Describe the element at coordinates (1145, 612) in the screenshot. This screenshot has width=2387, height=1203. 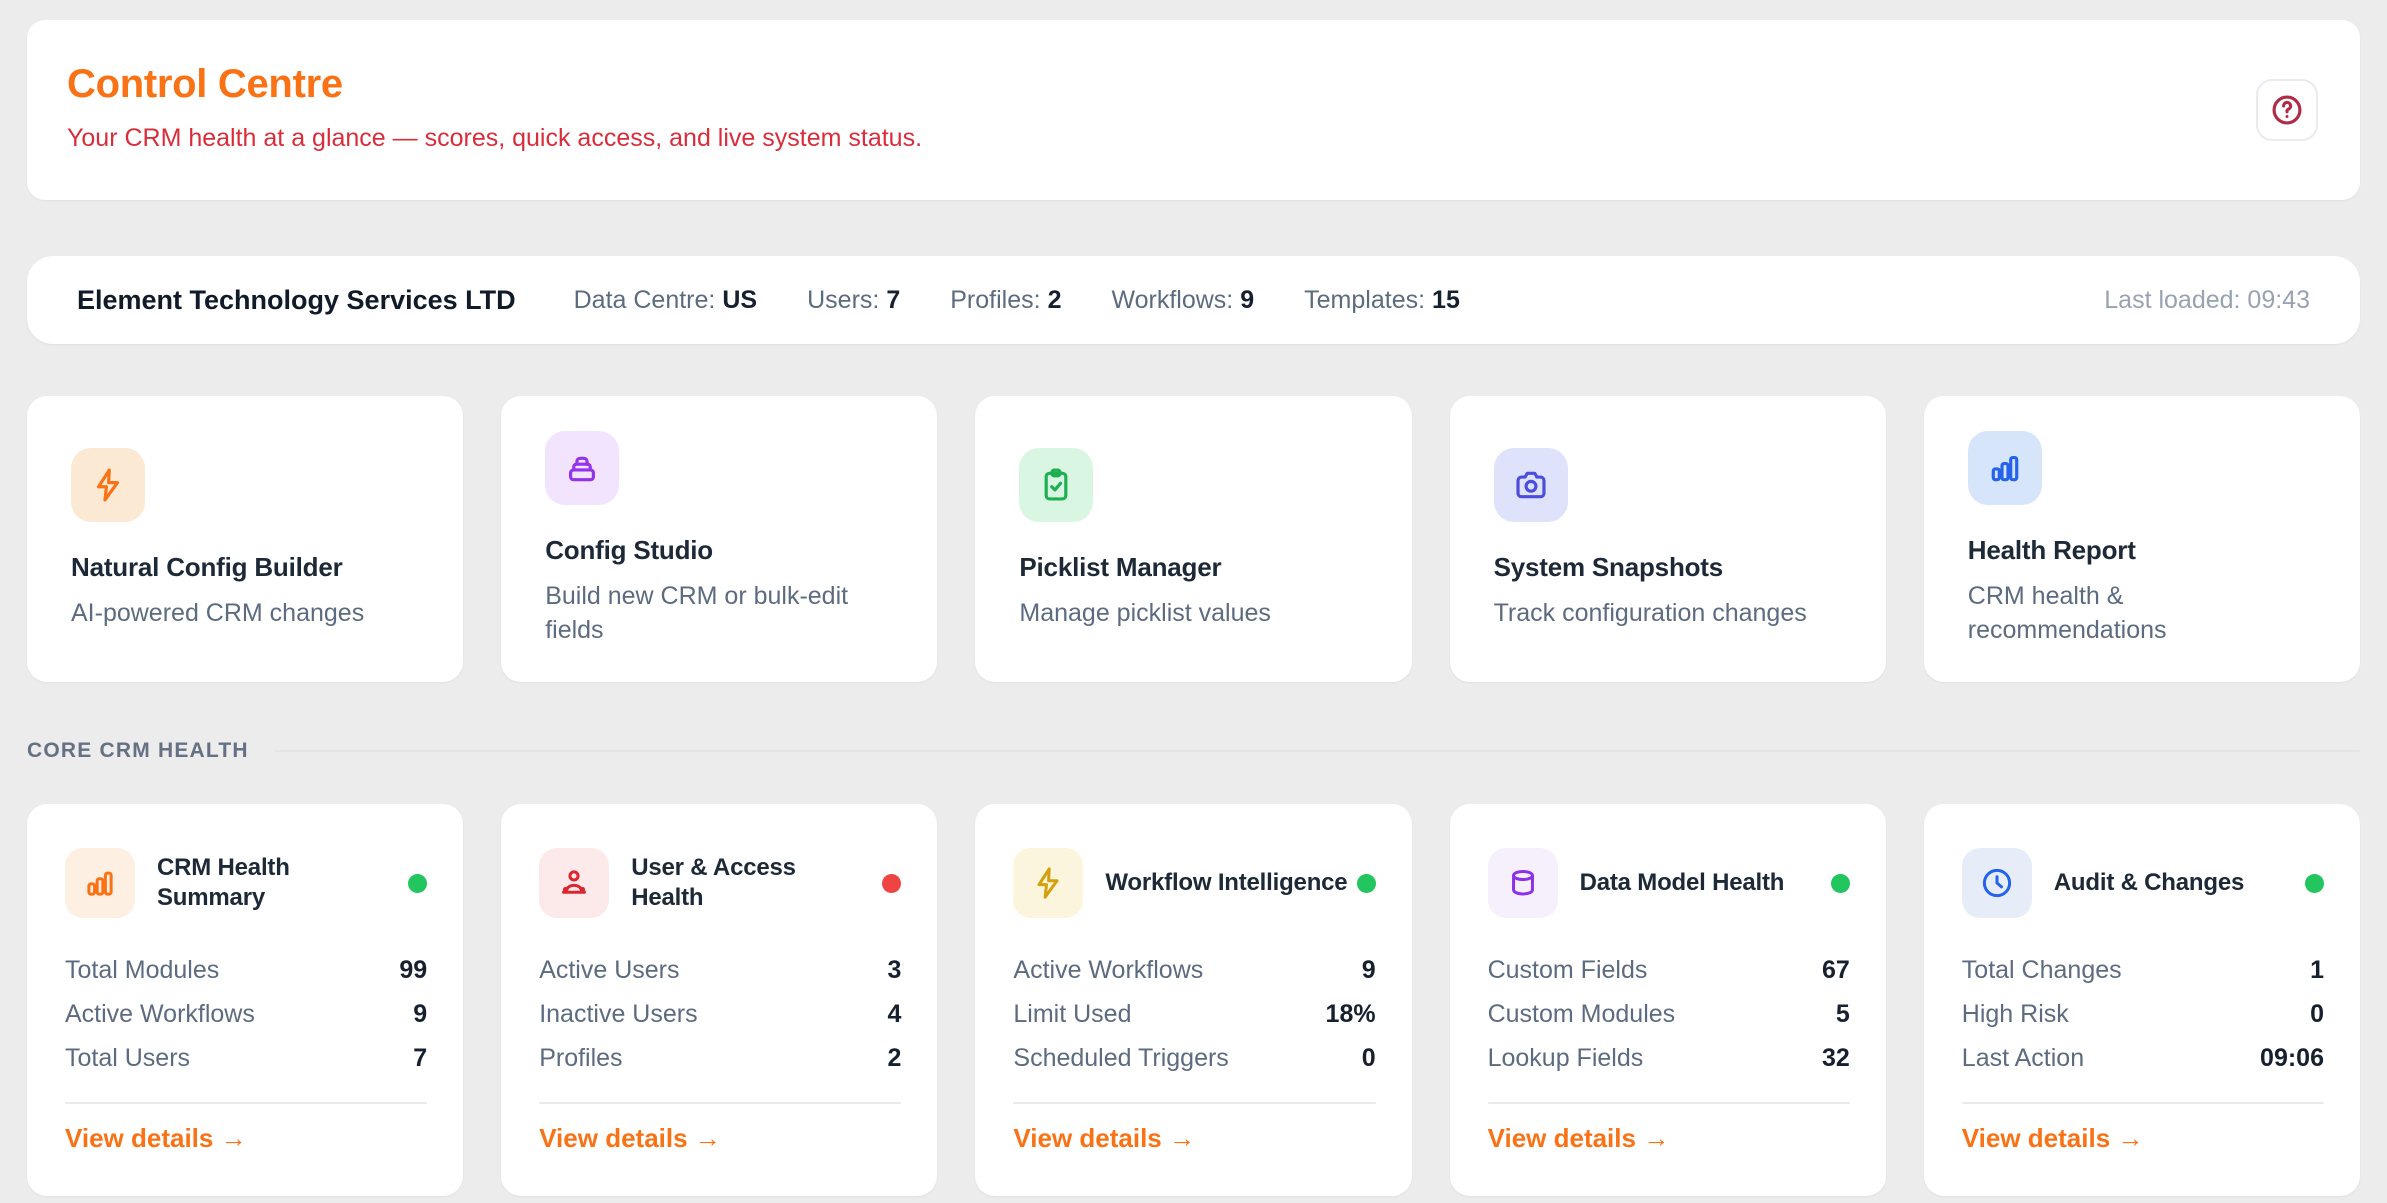
I see `quick-card-subtitle: Manage picklist values` at that location.